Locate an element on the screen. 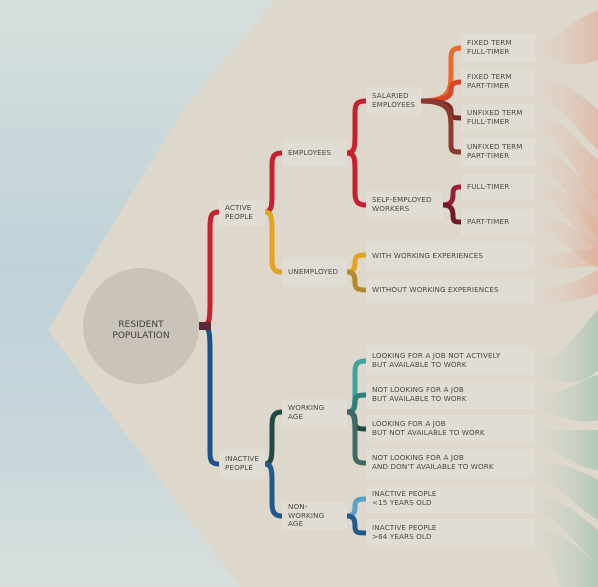 Image resolution: width=598 pixels, height=587 pixels. node-unfixed-full-label: UNFIXED TERM FULL-TIMER is located at coordinates (495, 117).